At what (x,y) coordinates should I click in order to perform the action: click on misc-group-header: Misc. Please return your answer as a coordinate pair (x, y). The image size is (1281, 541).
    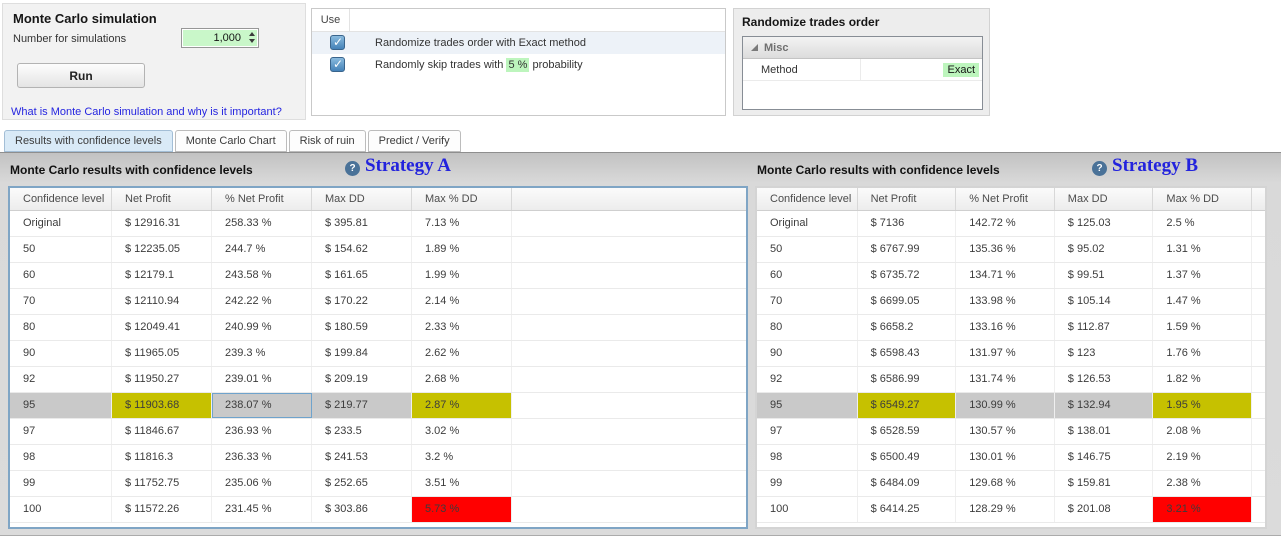
    Looking at the image, I should click on (862, 48).